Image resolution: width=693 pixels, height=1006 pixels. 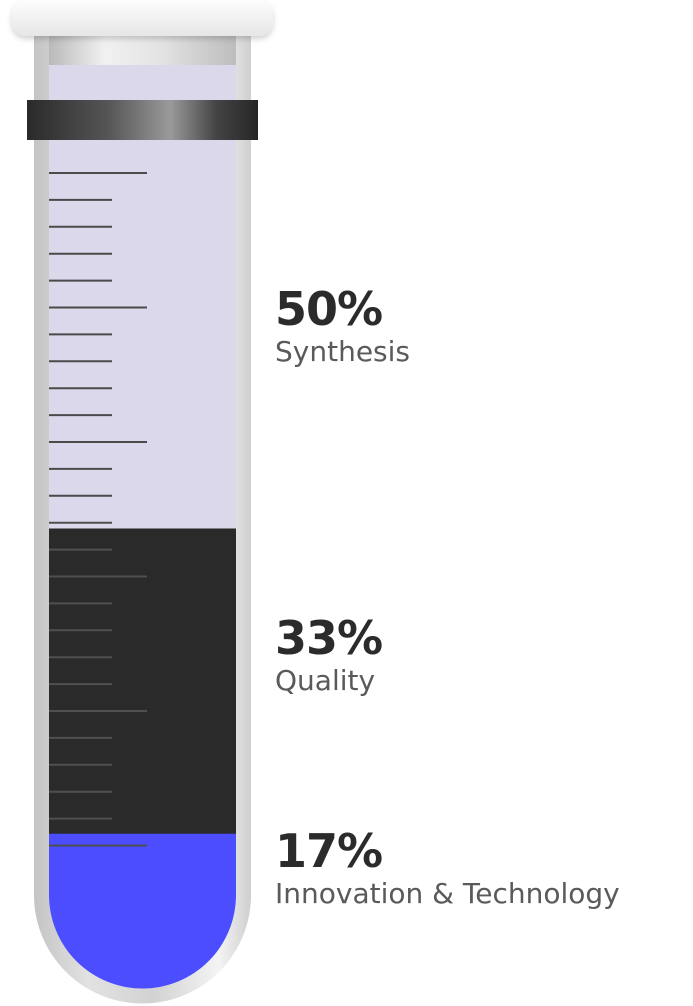 I want to click on tube-neck, so click(x=142, y=50).